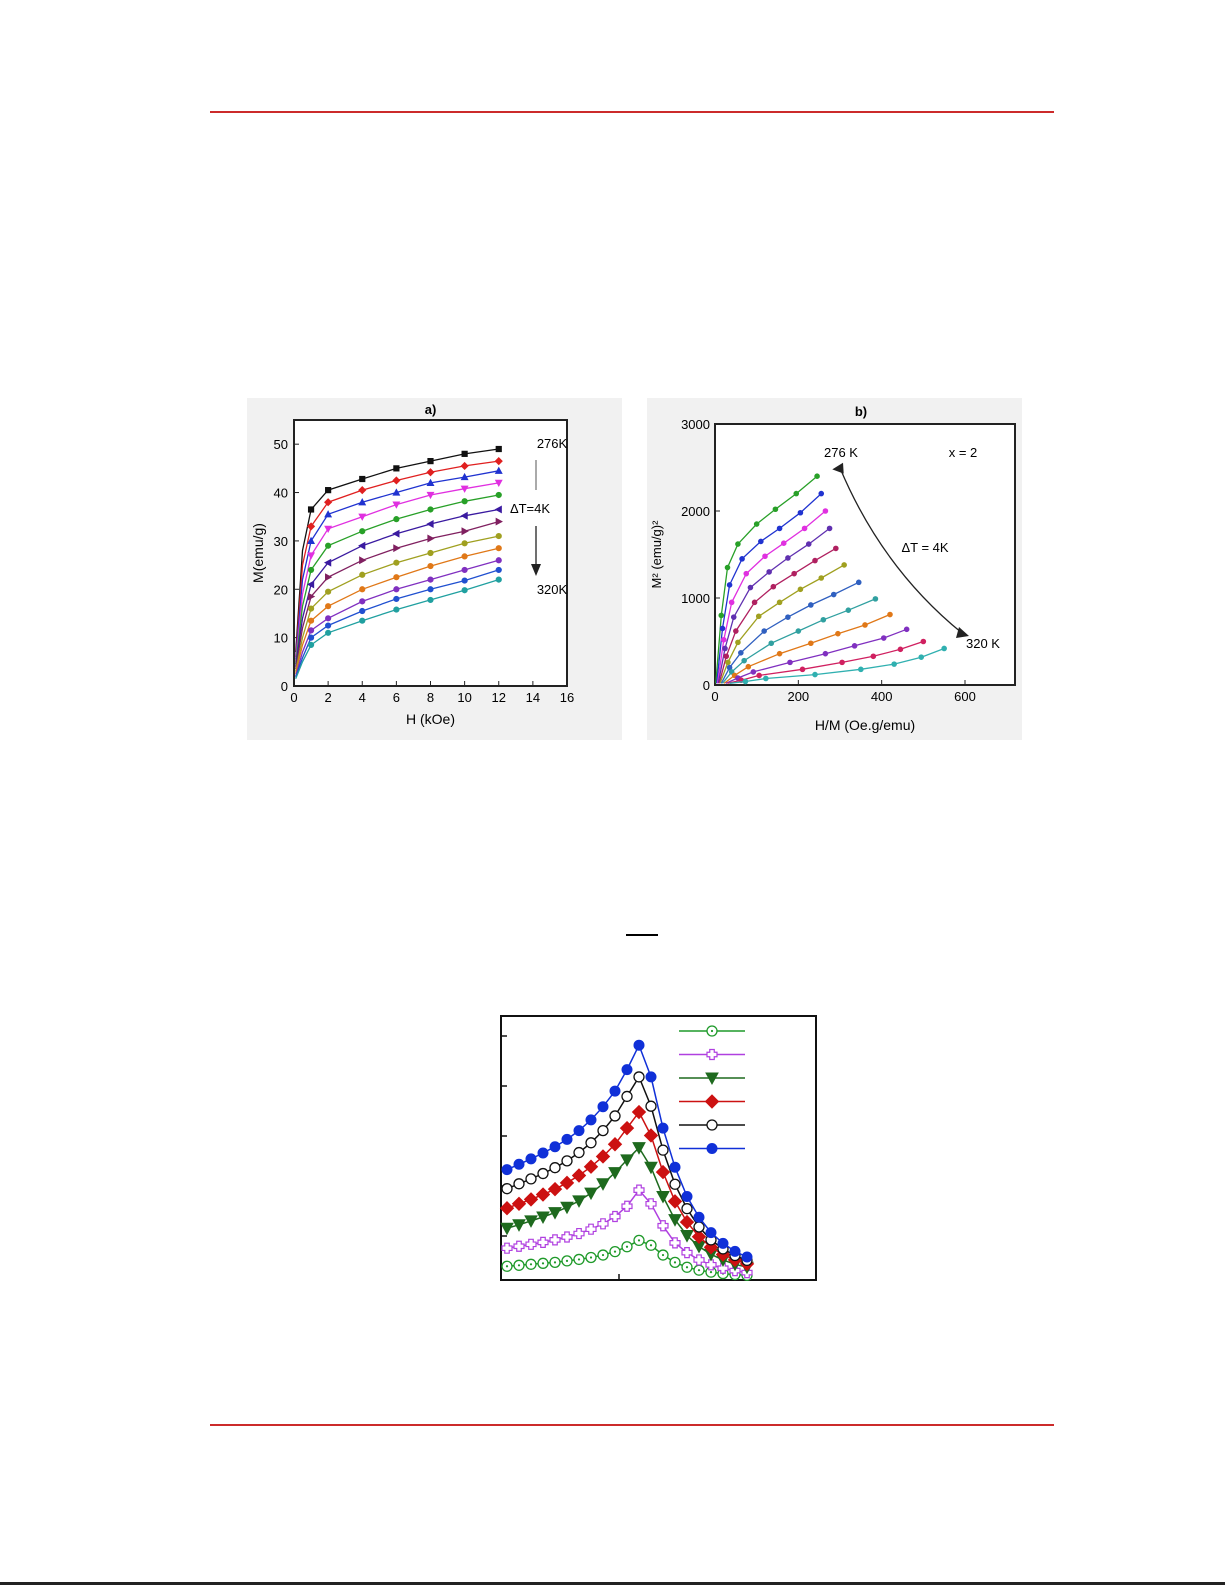 The width and height of the screenshot is (1225, 1585). What do you see at coordinates (656, 554) in the screenshot?
I see `chart-b-ylabel: M² (emu/g)²` at bounding box center [656, 554].